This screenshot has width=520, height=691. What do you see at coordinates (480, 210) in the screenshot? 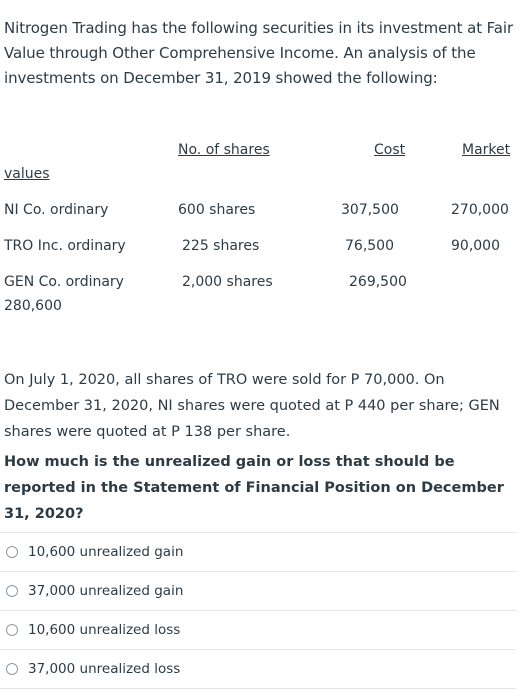
I see `row-market: 270,000` at bounding box center [480, 210].